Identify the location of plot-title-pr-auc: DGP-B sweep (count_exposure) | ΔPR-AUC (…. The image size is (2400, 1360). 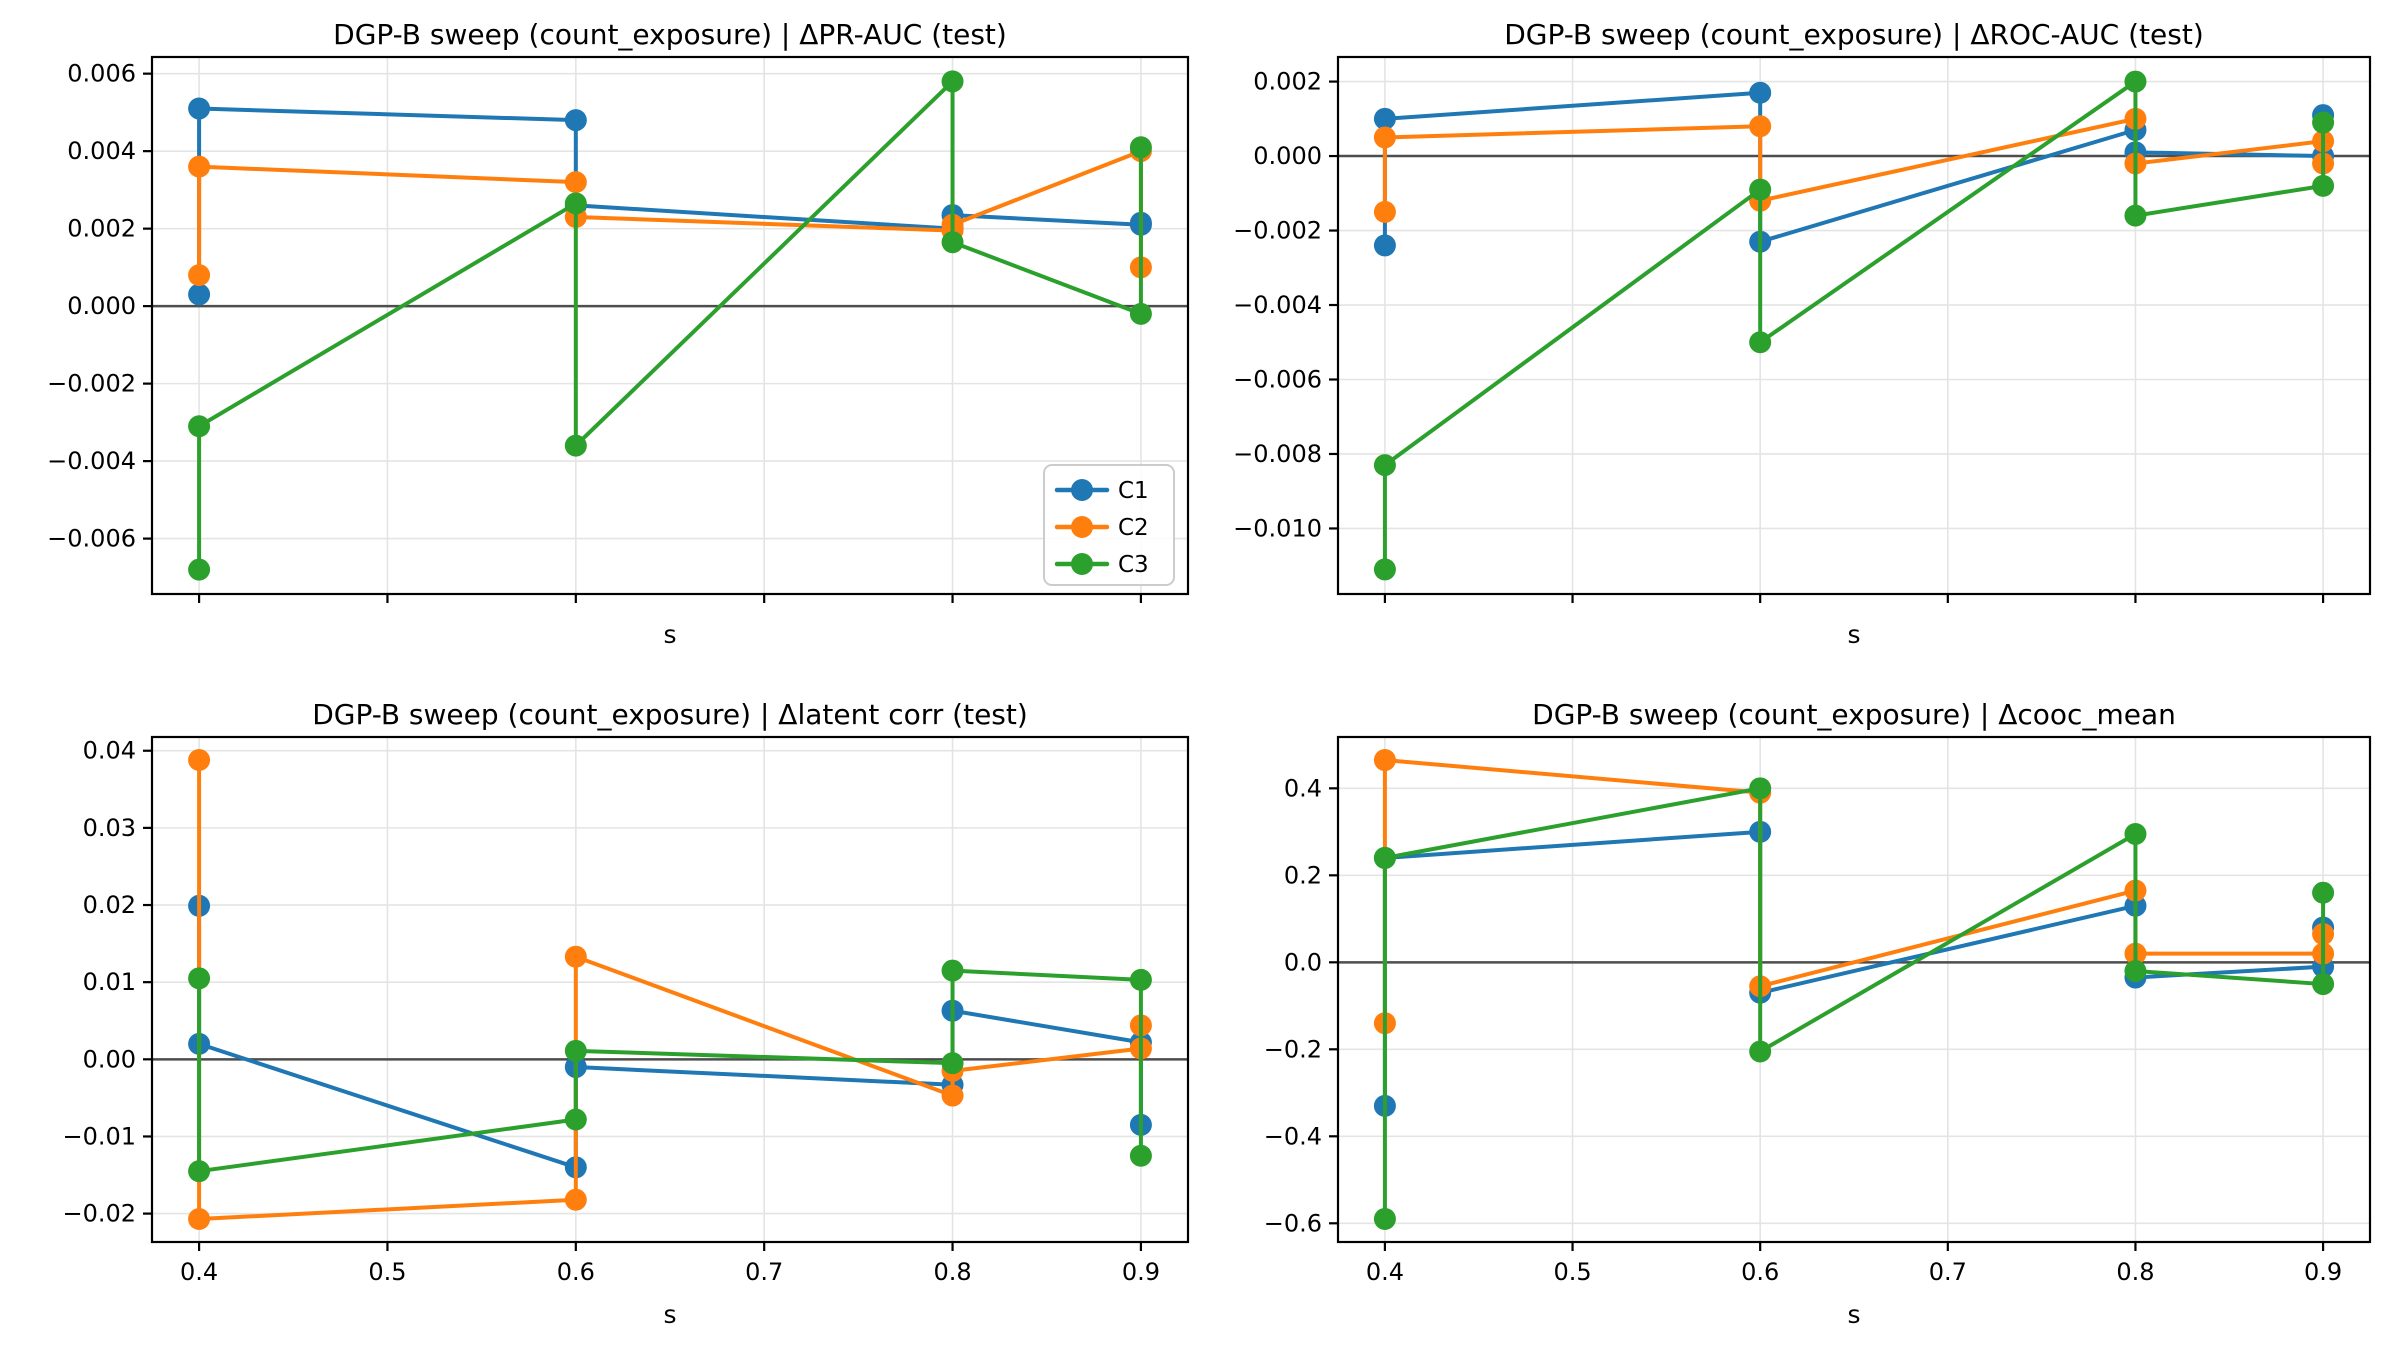
(670, 34).